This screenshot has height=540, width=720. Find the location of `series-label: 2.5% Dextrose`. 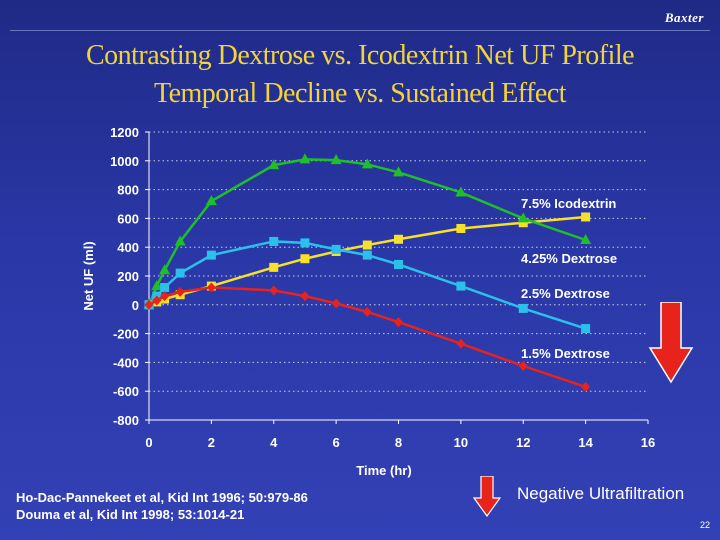

series-label: 2.5% Dextrose is located at coordinates (565, 293).